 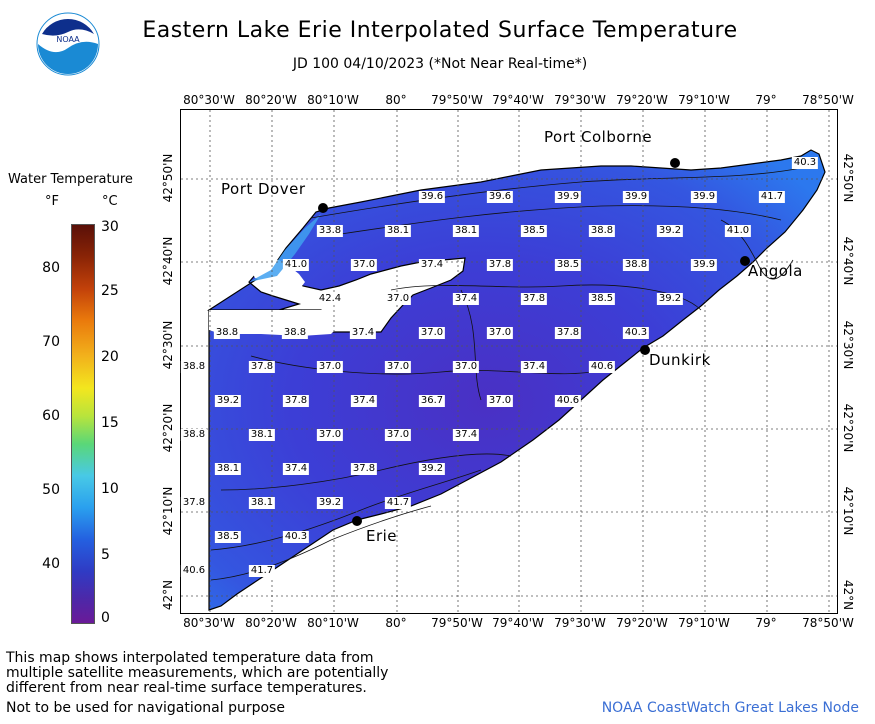 I want to click on lon-label-bottom: 79°, so click(x=766, y=623).